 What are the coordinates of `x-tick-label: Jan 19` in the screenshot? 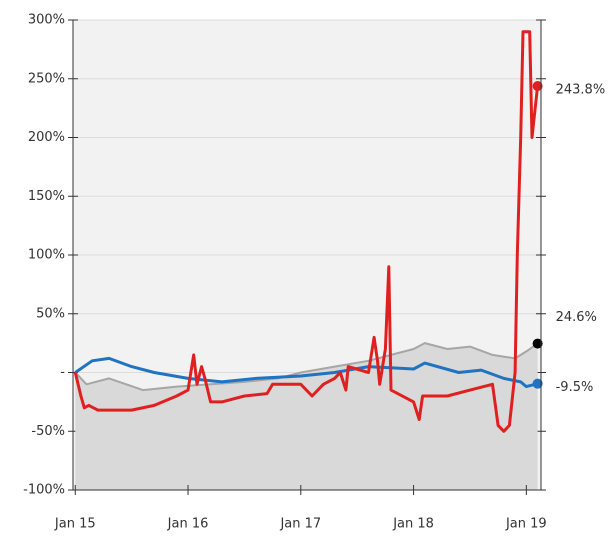 It's located at (526, 524).